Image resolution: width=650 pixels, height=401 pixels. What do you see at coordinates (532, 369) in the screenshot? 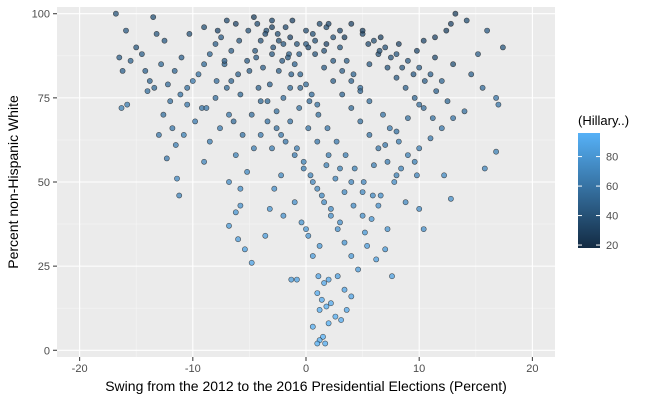
I see `x-tick-label: 20` at bounding box center [532, 369].